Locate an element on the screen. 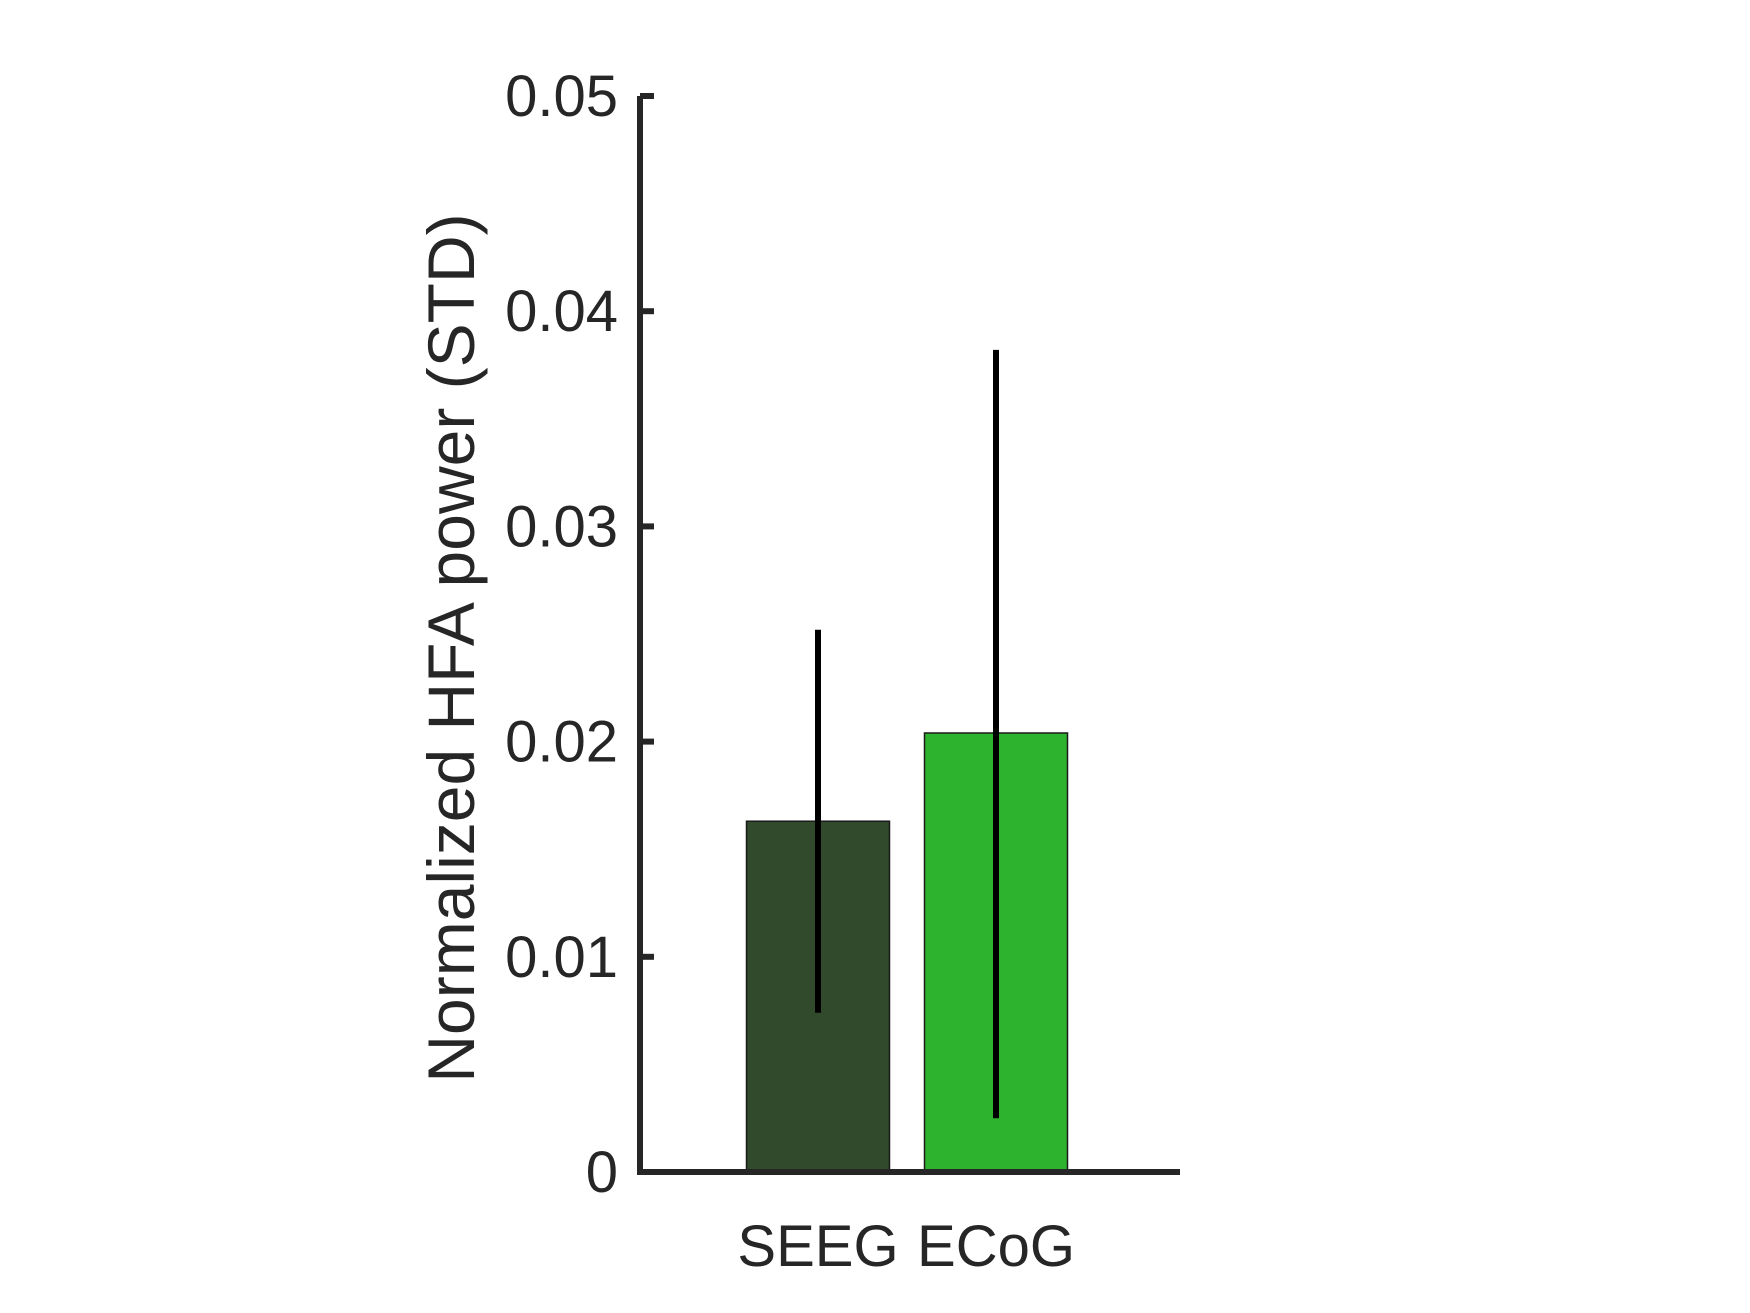 The image size is (1750, 1313). error-bars-layer is located at coordinates (907, 734).